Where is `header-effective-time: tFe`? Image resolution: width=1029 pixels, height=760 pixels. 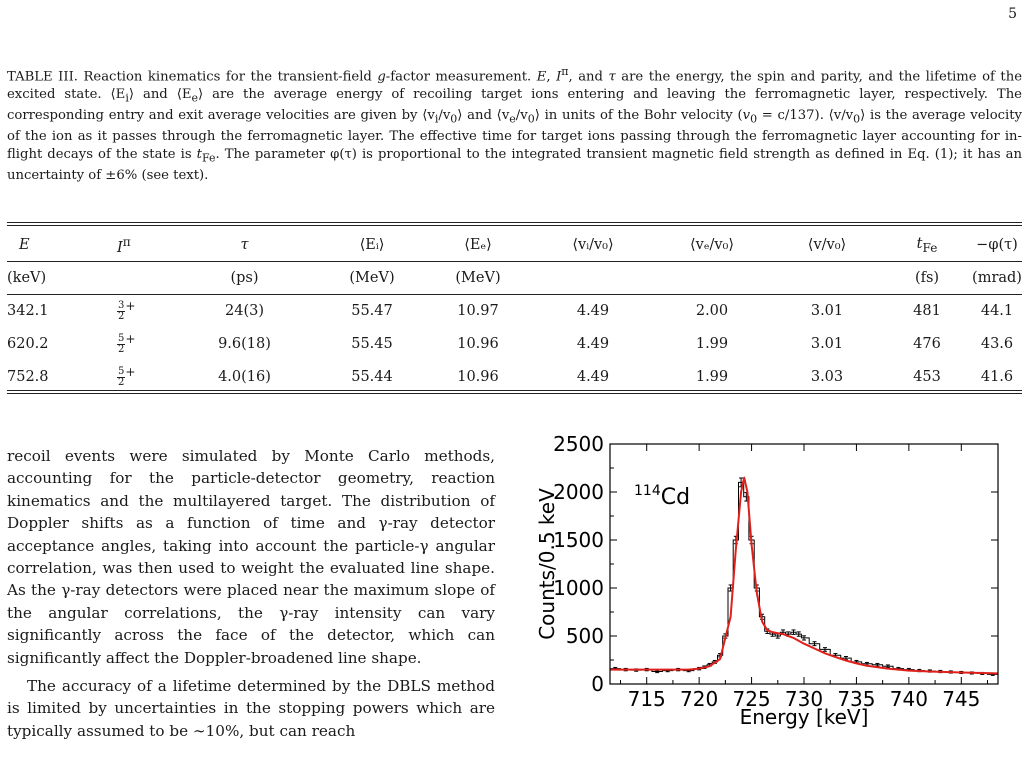
header-effective-time: tFe is located at coordinates (927, 245).